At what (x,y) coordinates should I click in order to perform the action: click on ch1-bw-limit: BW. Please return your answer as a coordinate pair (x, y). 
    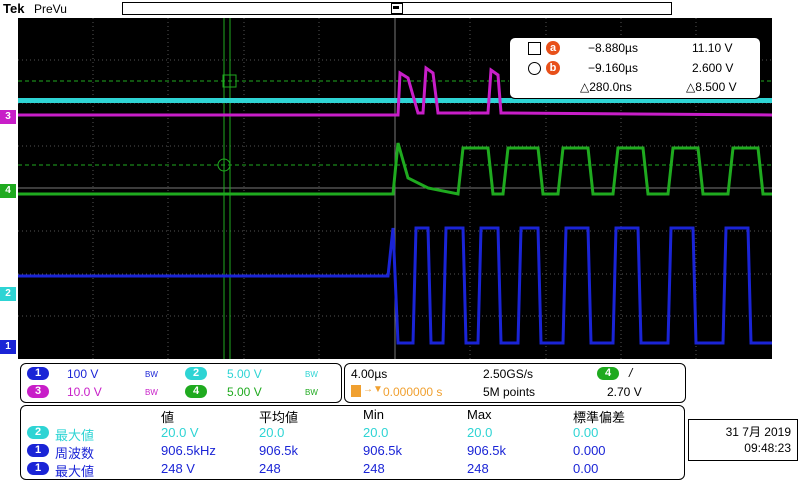
    Looking at the image, I should click on (151, 374).